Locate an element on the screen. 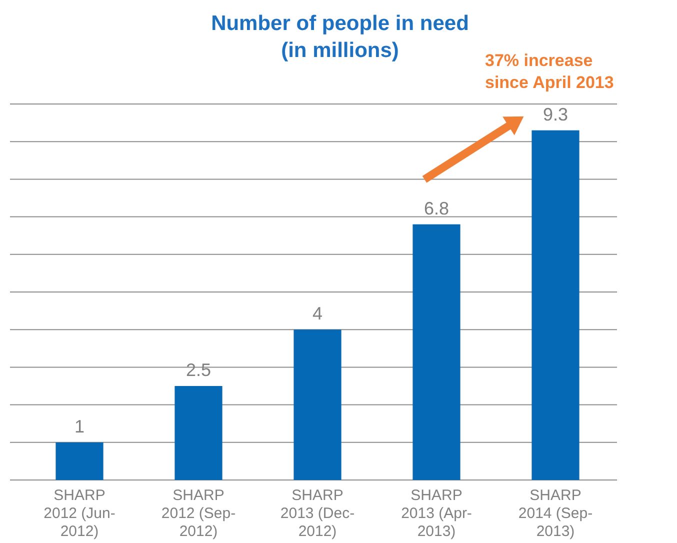 The width and height of the screenshot is (677, 543). x-tick-label: SHARP 2013 (Dec-2012) is located at coordinates (317, 513).